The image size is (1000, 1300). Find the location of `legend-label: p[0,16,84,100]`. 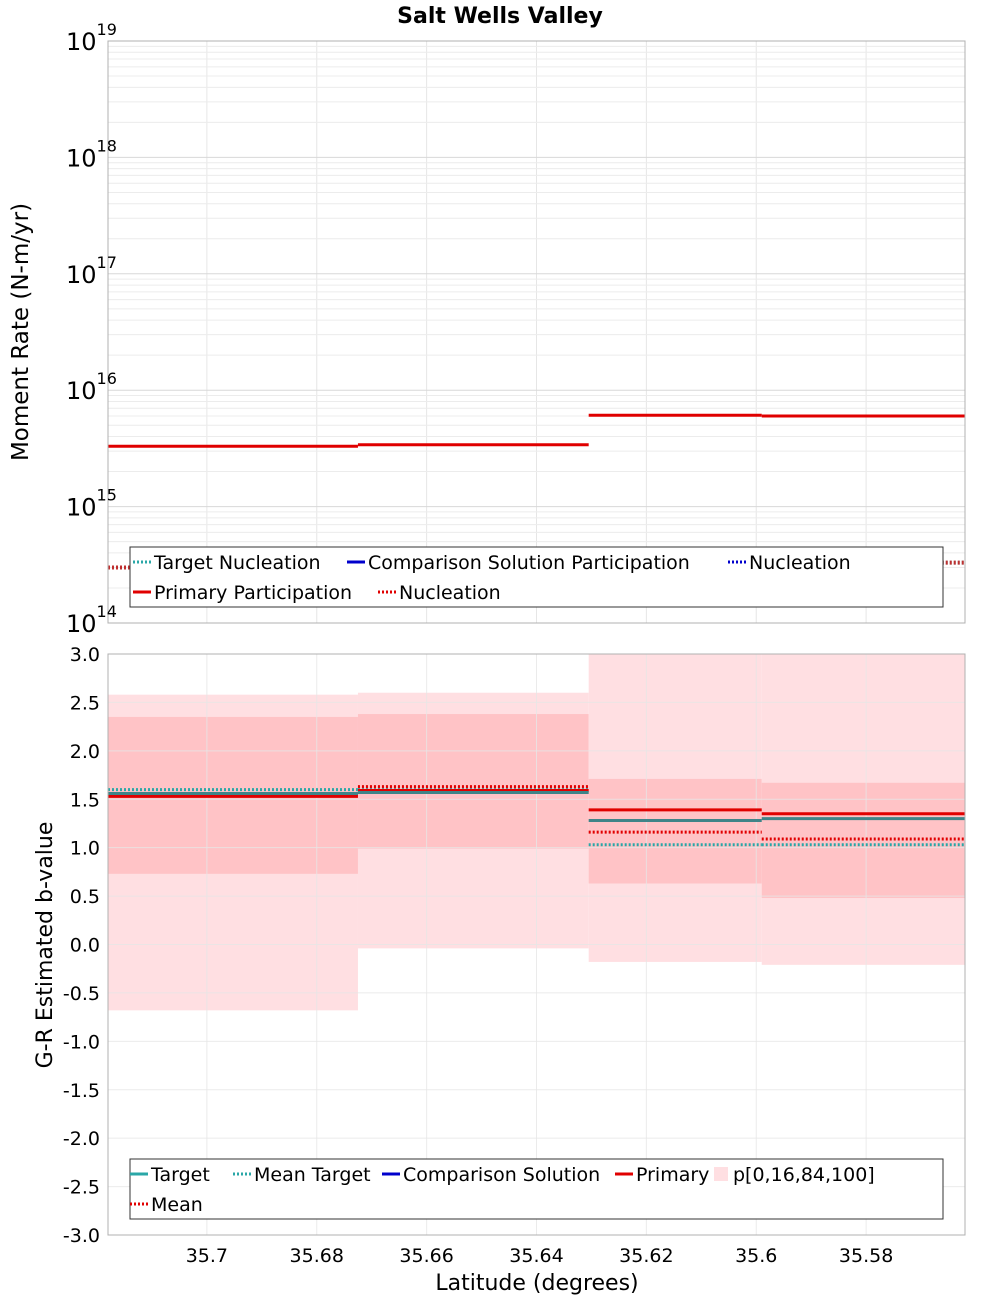

legend-label: p[0,16,84,100] is located at coordinates (804, 1175).